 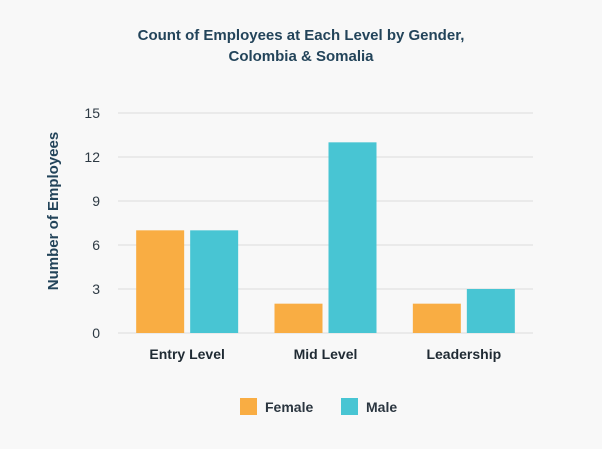 What do you see at coordinates (381, 407) in the screenshot?
I see `legend-label-male: Male` at bounding box center [381, 407].